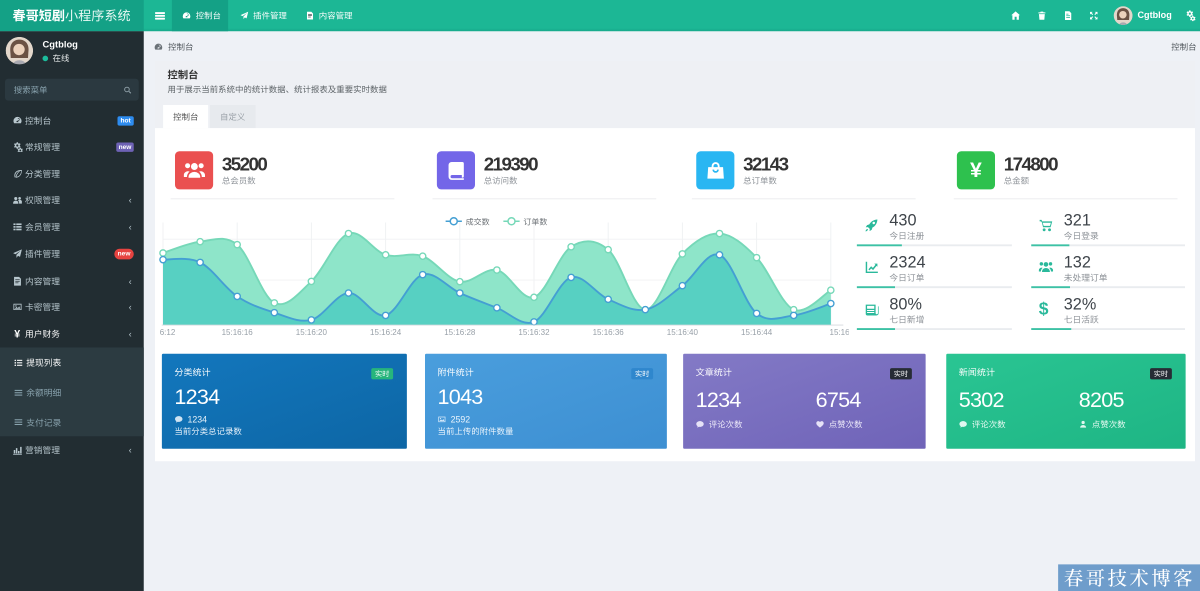 The width and height of the screenshot is (1200, 591). What do you see at coordinates (312, 332) in the screenshot?
I see `svg-text: 15:16:20` at bounding box center [312, 332].